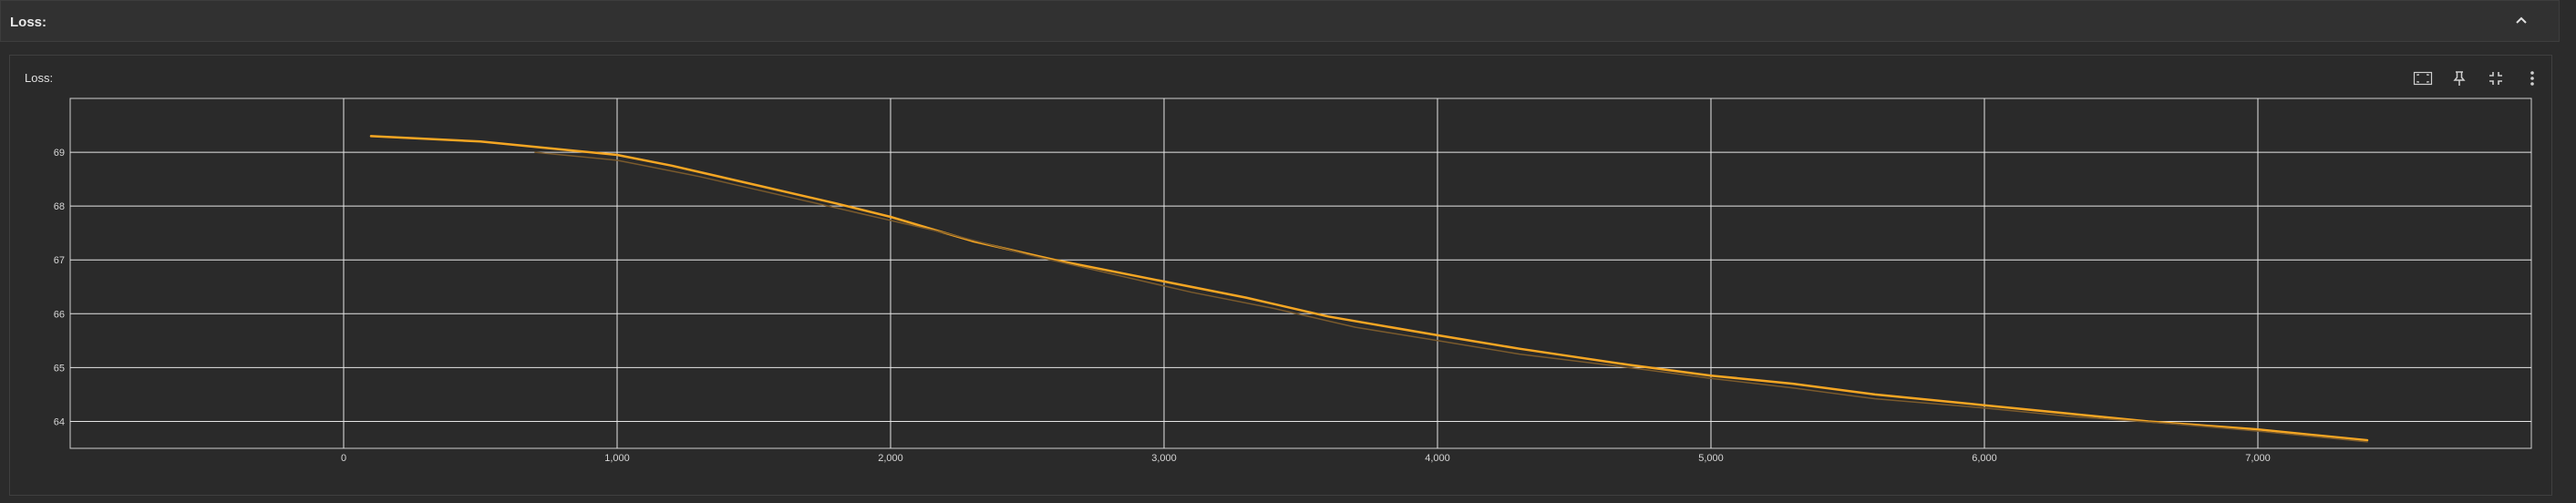 Image resolution: width=2576 pixels, height=503 pixels. Describe the element at coordinates (1984, 459) in the screenshot. I see `x-tick-label: 6,000` at that location.